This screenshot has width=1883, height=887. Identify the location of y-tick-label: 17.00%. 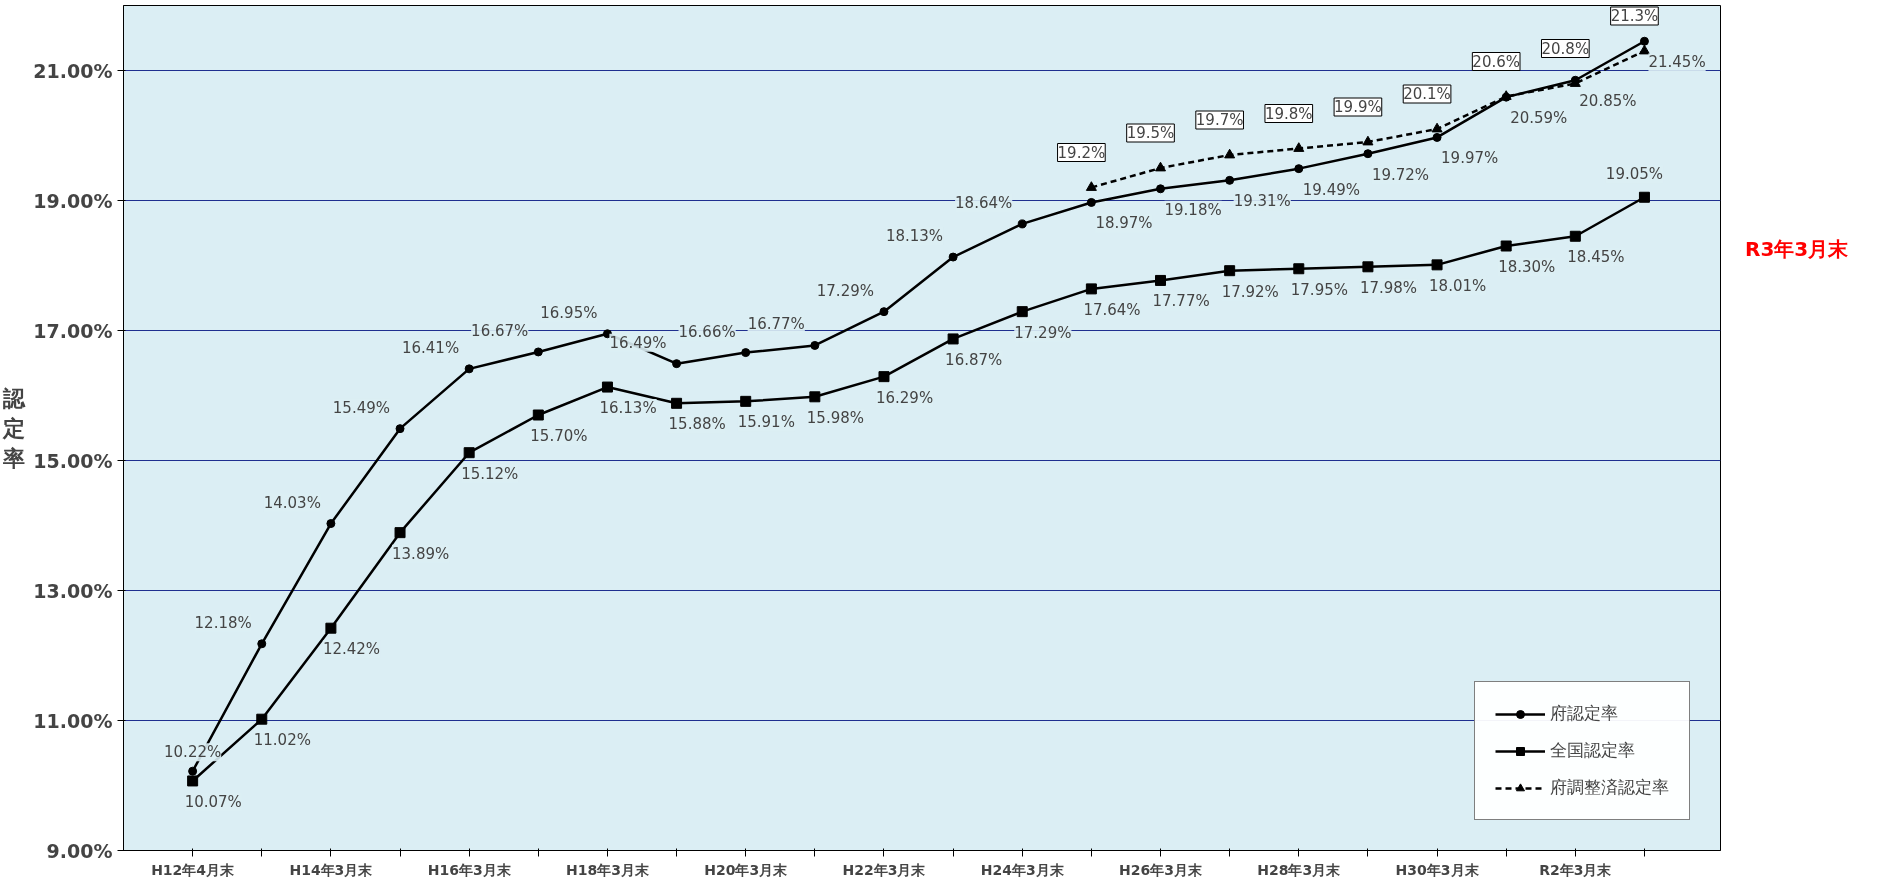
(73, 330).